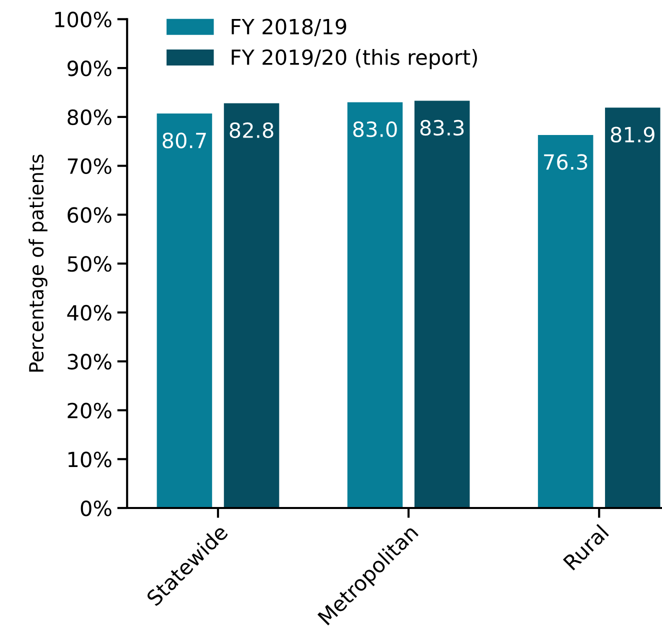 Image resolution: width=662 pixels, height=639 pixels. Describe the element at coordinates (90, 362) in the screenshot. I see `y-tick-label: 30%` at that location.